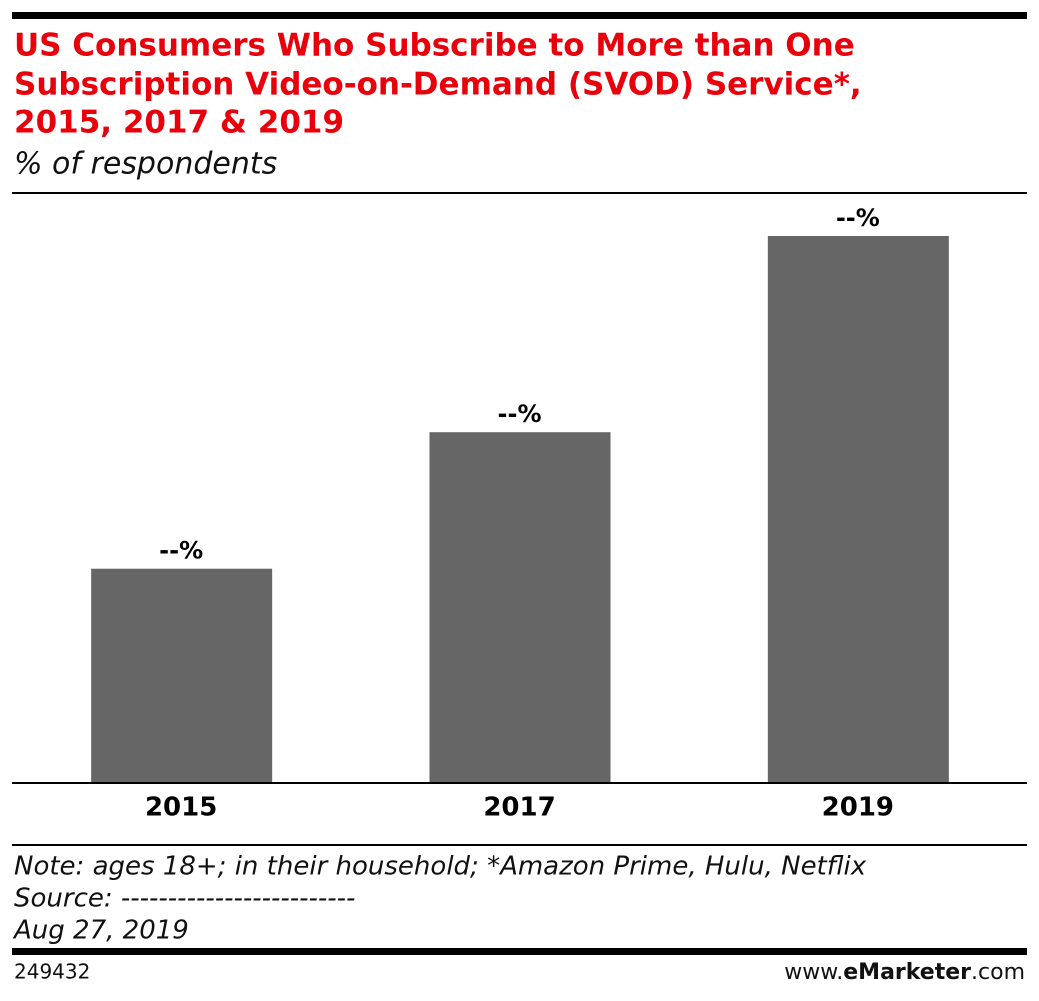 The width and height of the screenshot is (1039, 1001). I want to click on note: Aug 27, 2019, so click(100, 931).